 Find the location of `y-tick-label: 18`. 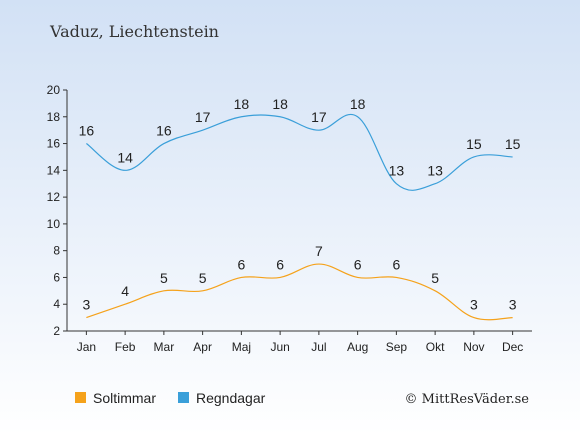

y-tick-label: 18 is located at coordinates (54, 117).